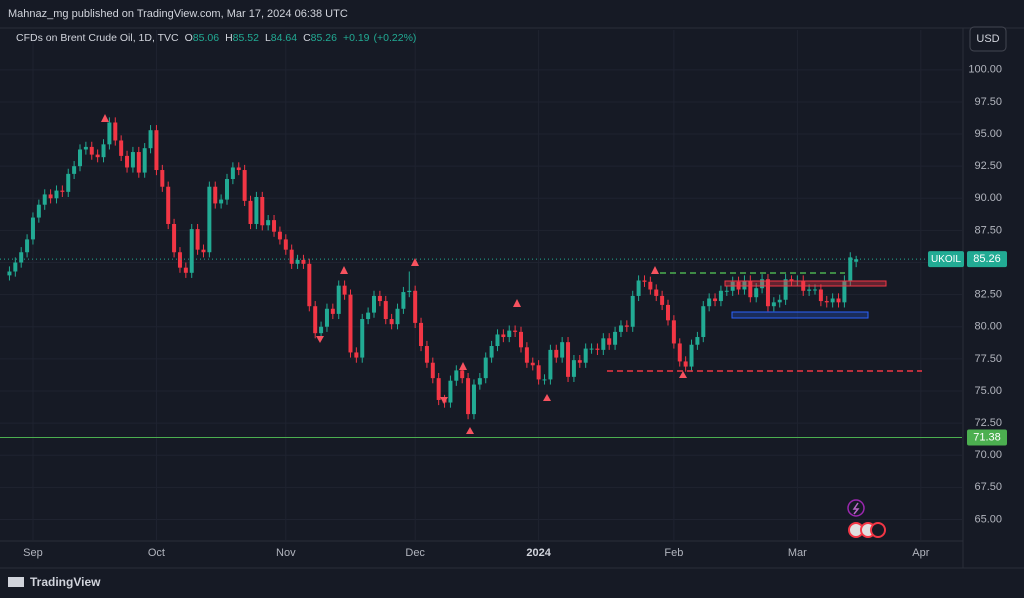 This screenshot has width=1024, height=598. What do you see at coordinates (946, 259) in the screenshot?
I see `symbol-tag: UKOIL` at bounding box center [946, 259].